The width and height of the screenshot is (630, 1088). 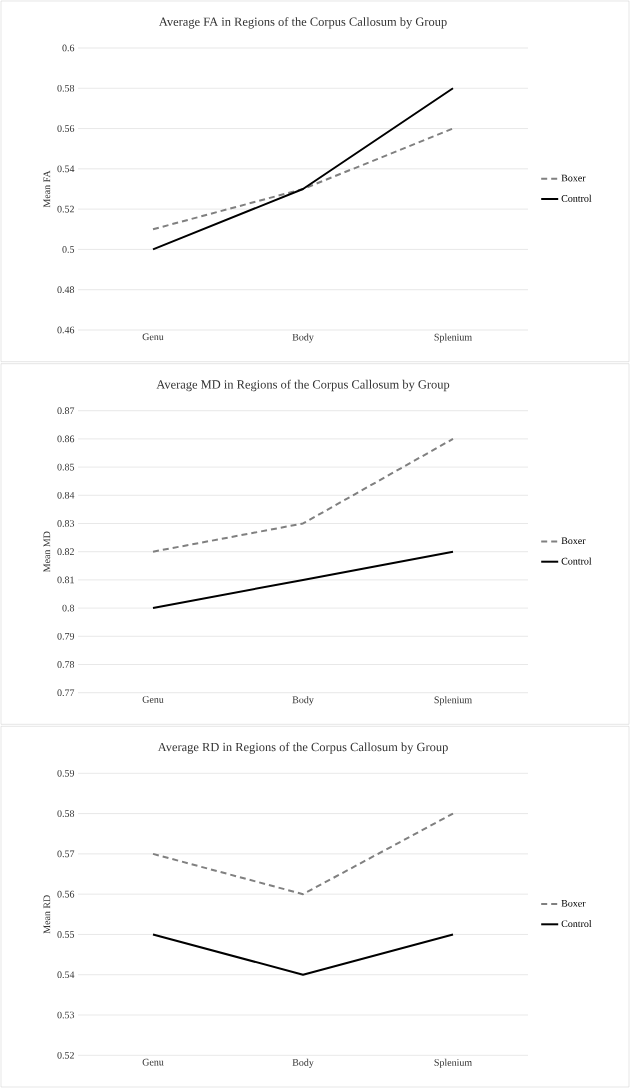 What do you see at coordinates (68, 608) in the screenshot?
I see `y-tick-label: 0.8` at bounding box center [68, 608].